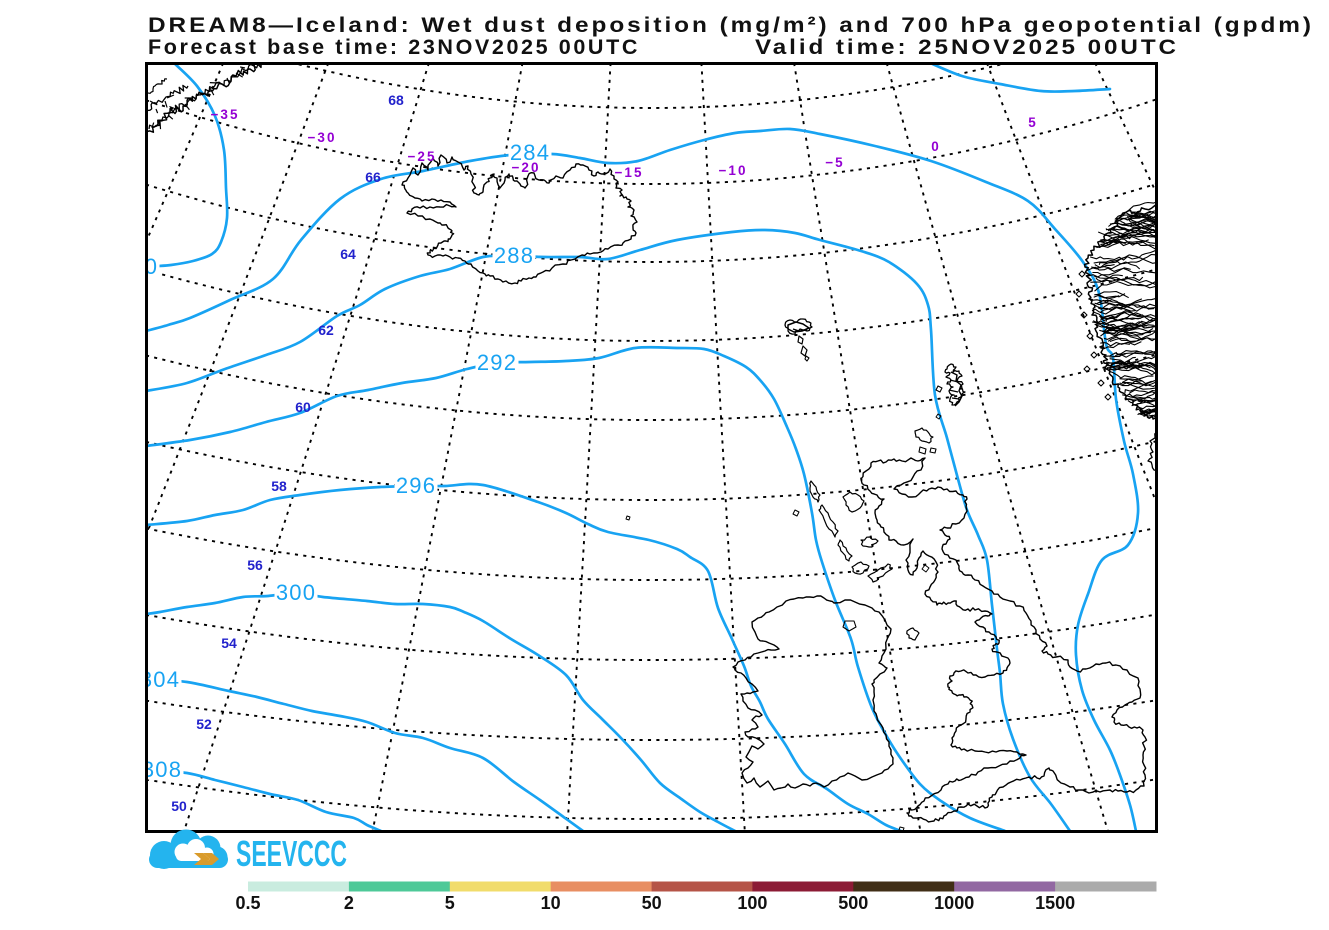  What do you see at coordinates (396, 100) in the screenshot?
I see `svg-text: 68` at bounding box center [396, 100].